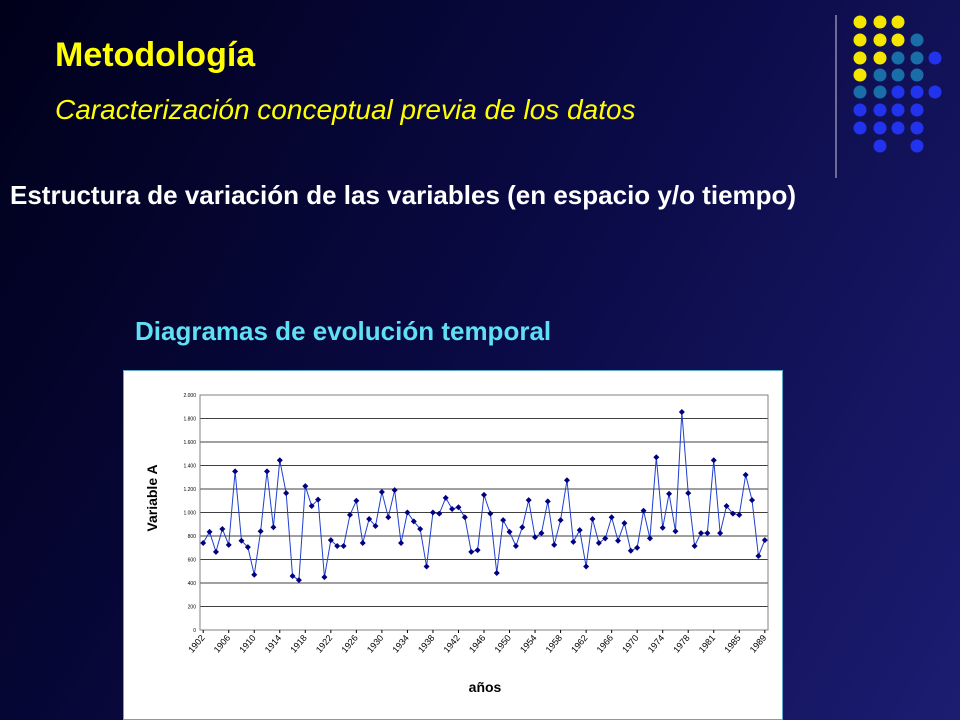 This screenshot has width=960, height=720. What do you see at coordinates (189, 420) in the screenshot?
I see `y-tick-label: 1.800` at bounding box center [189, 420].